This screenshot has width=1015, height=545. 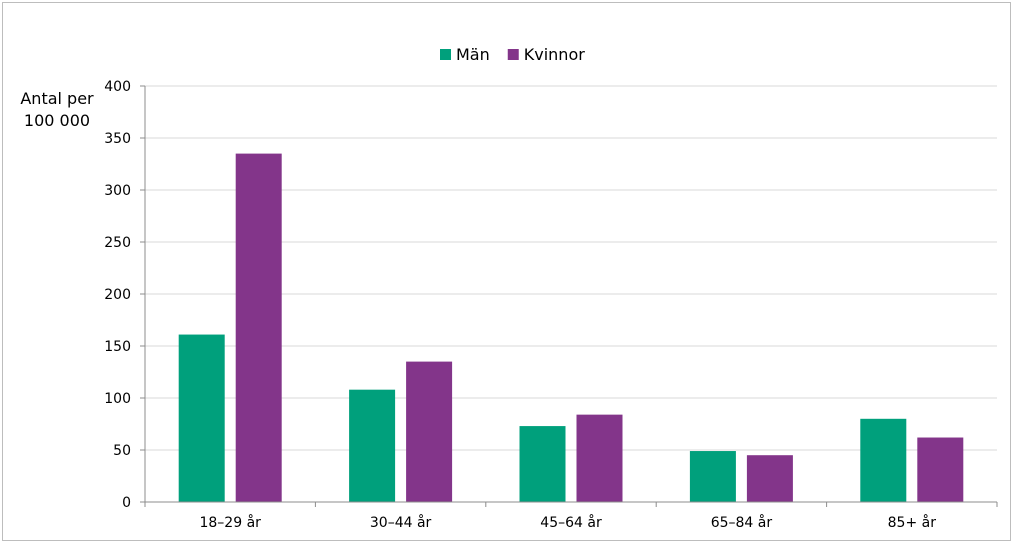 I want to click on y-tick-label: 350, so click(x=117, y=139).